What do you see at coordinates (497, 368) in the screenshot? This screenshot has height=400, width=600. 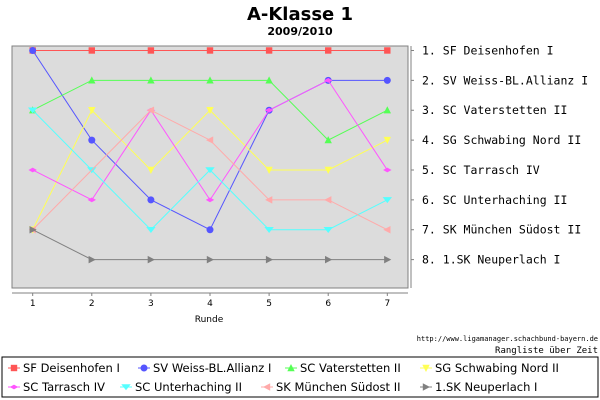 I see `legend-label: SG Schwabing Nord II` at bounding box center [497, 368].